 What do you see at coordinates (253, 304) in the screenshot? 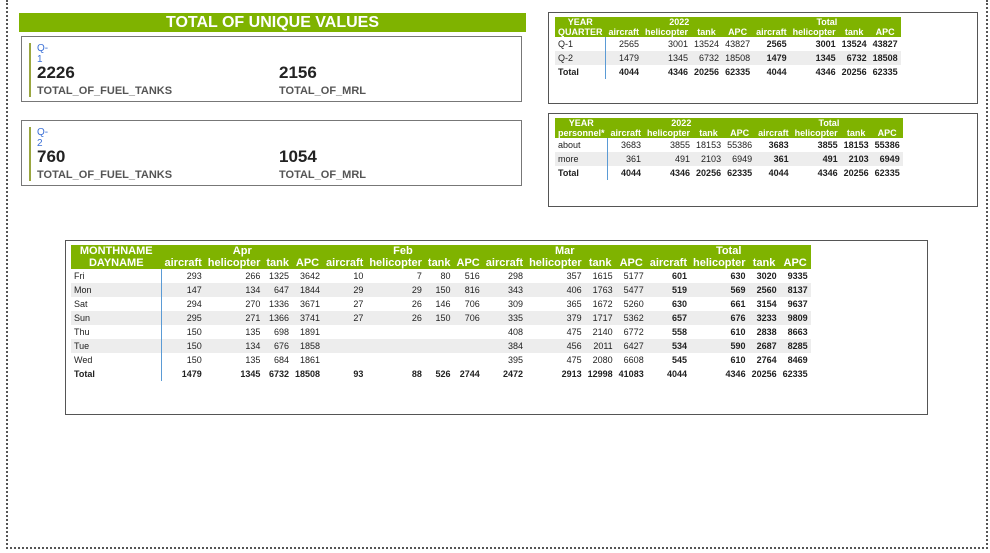
I see `table-cell: 270` at bounding box center [253, 304].